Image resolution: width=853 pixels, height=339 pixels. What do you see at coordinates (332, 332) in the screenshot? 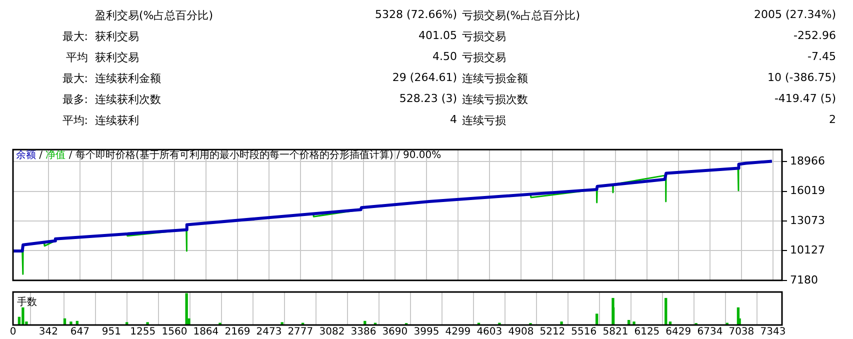
I see `x-tick-label: 3082` at bounding box center [332, 332].